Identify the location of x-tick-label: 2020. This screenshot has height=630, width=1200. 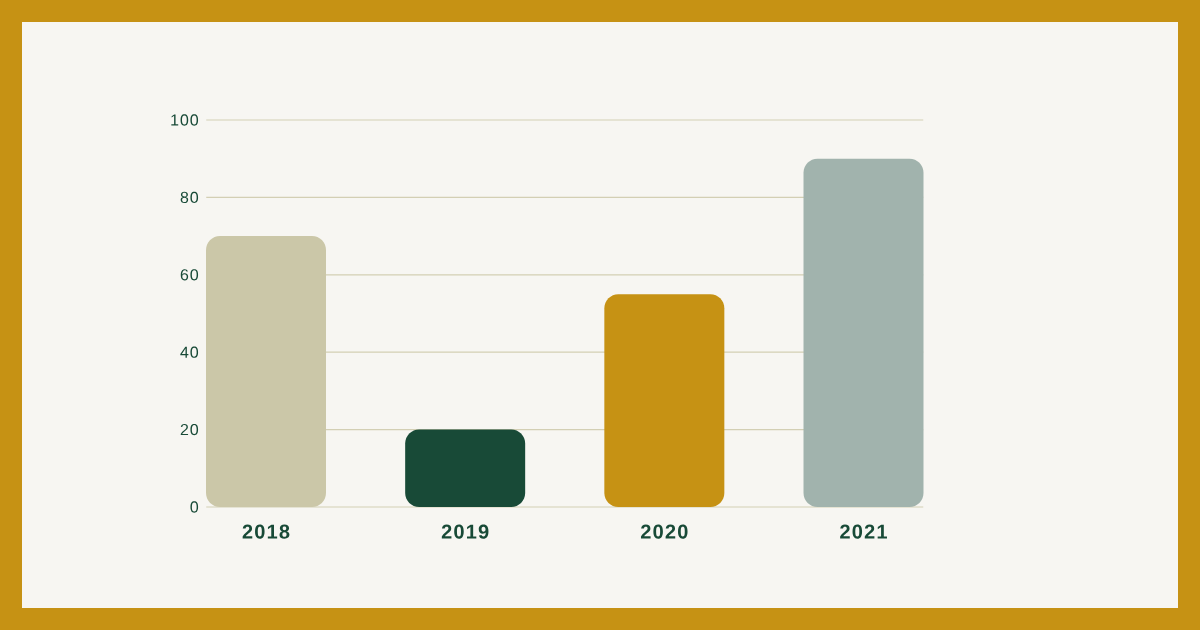
(664, 531).